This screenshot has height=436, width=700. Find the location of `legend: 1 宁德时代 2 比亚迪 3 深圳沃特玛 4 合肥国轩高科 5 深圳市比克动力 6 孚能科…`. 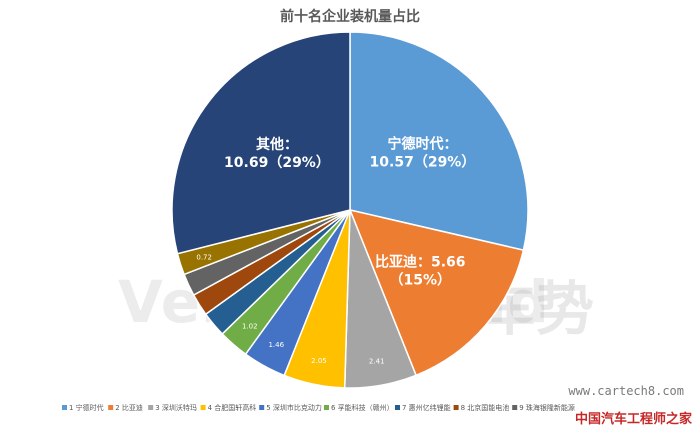

legend: 1 宁德时代 2 比亚迪 3 深圳沃特玛 4 合肥国轩高科 5 深圳市比克动力 6 孚能科… is located at coordinates (318, 407).